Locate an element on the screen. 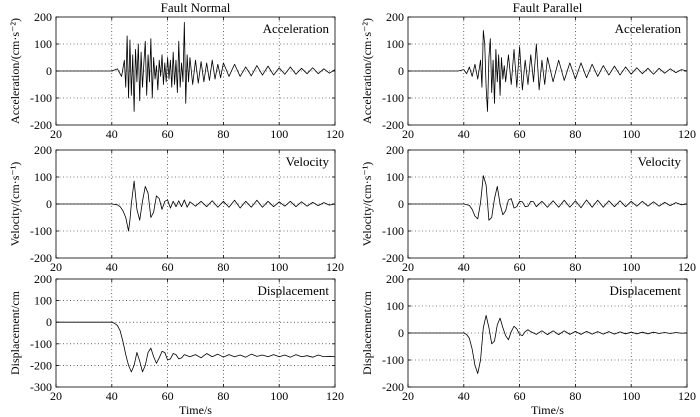  chart-title: Fault Normal is located at coordinates (196, 7).